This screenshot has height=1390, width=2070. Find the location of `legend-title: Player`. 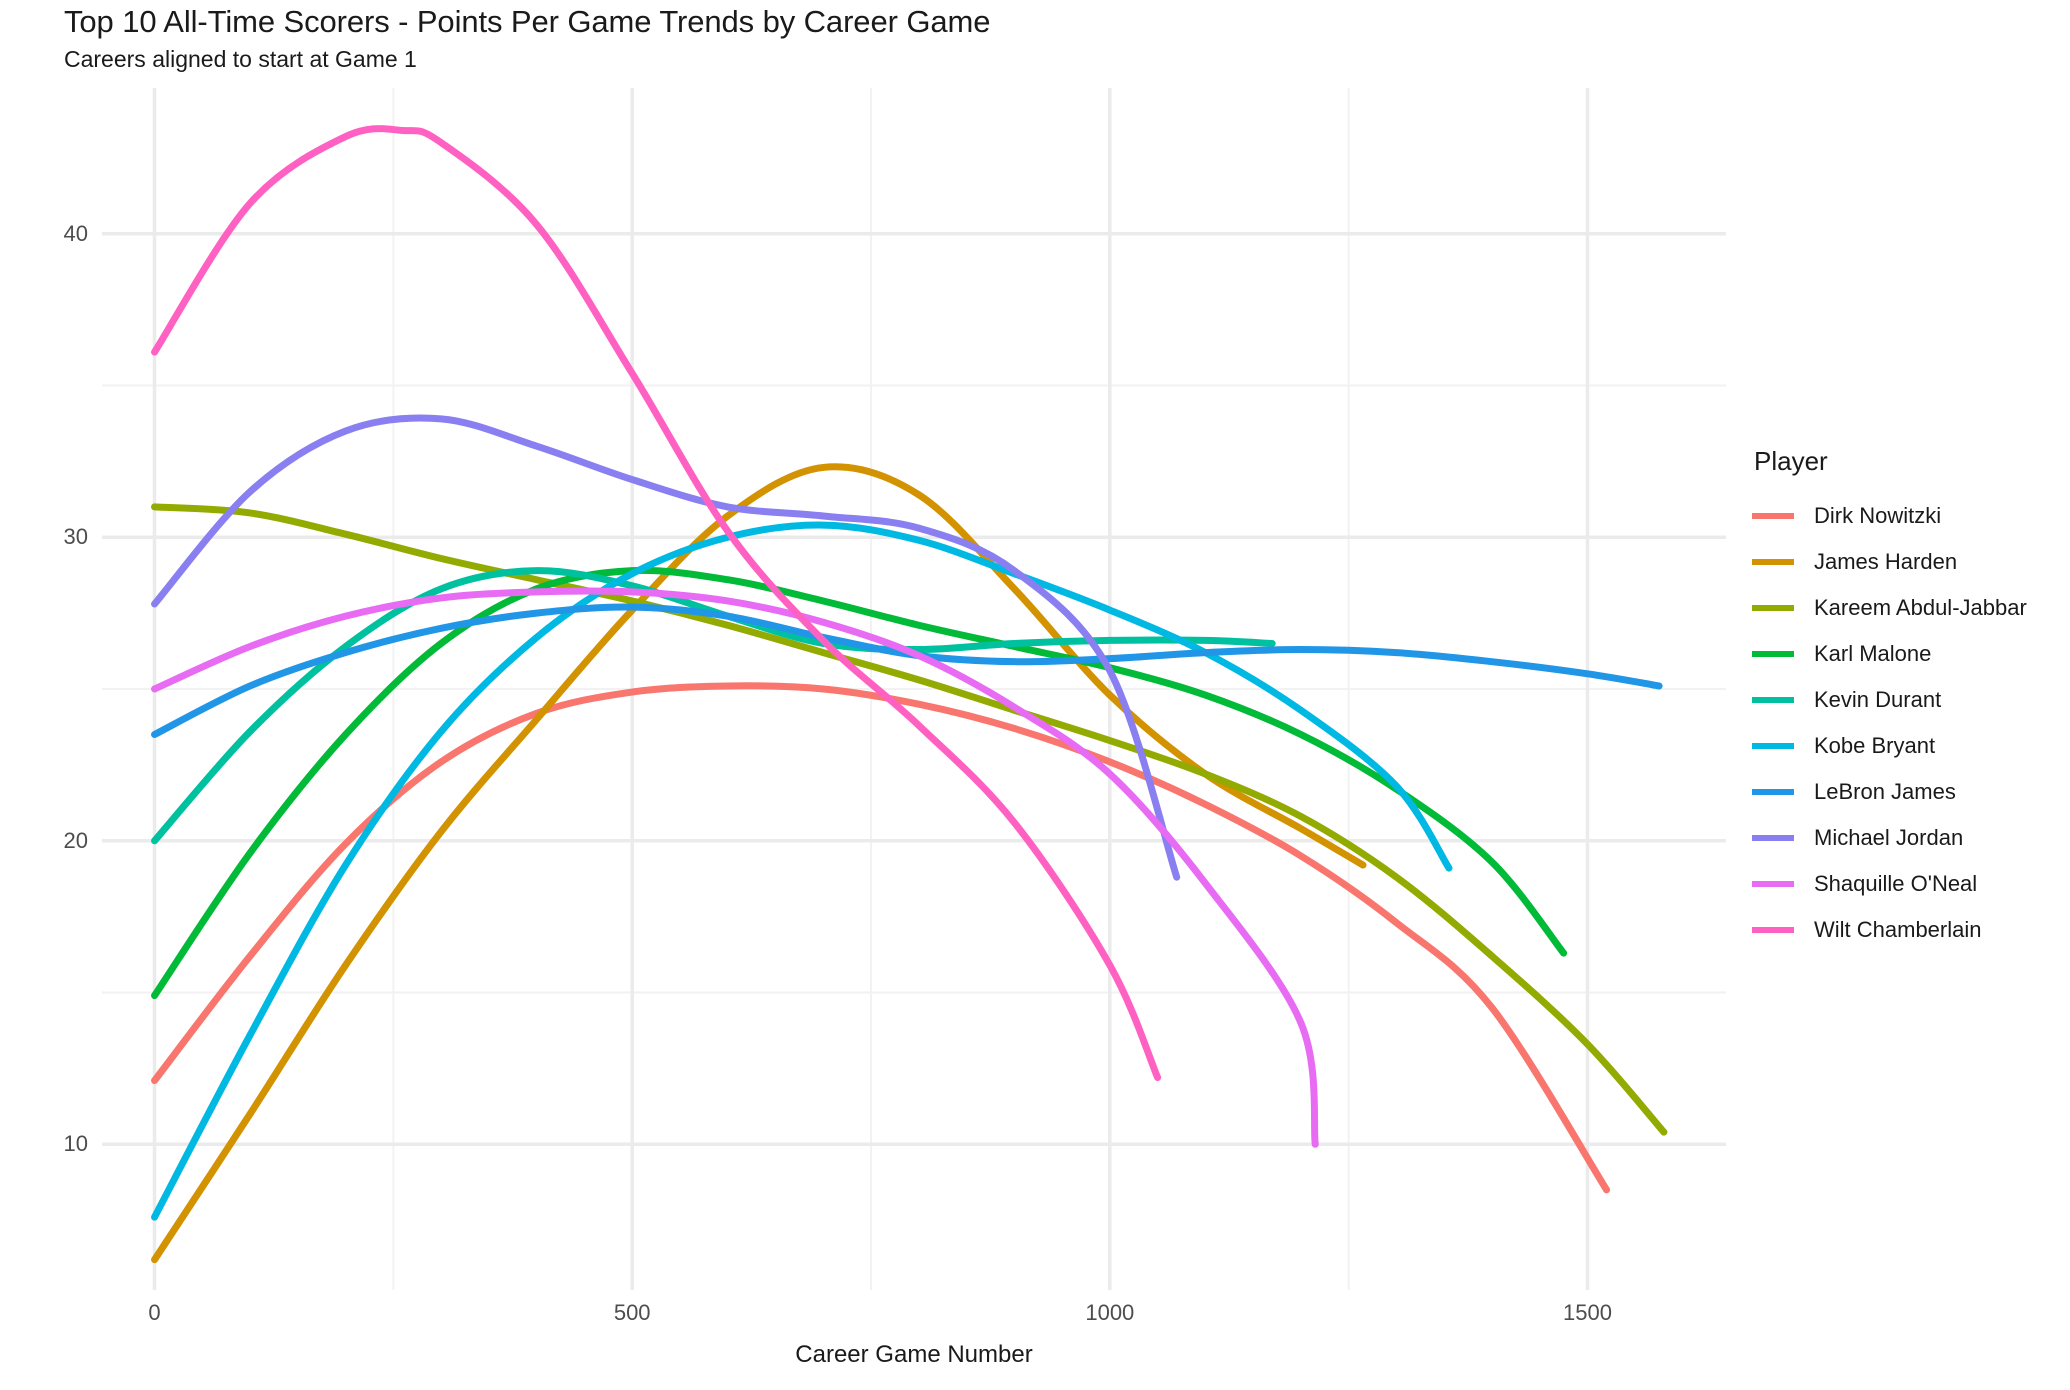

legend-title: Player is located at coordinates (1791, 461).